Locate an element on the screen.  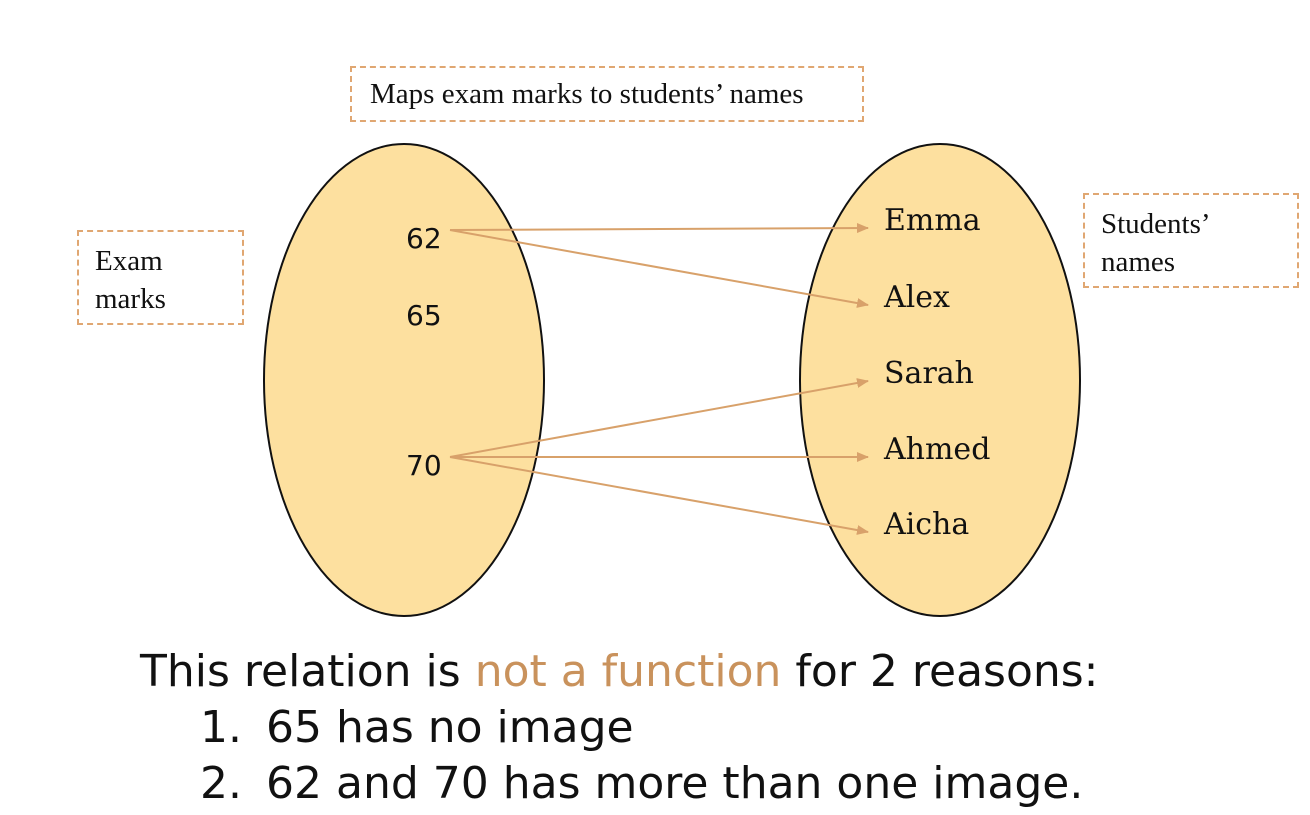
domain-element-65: 65 is located at coordinates (424, 315).